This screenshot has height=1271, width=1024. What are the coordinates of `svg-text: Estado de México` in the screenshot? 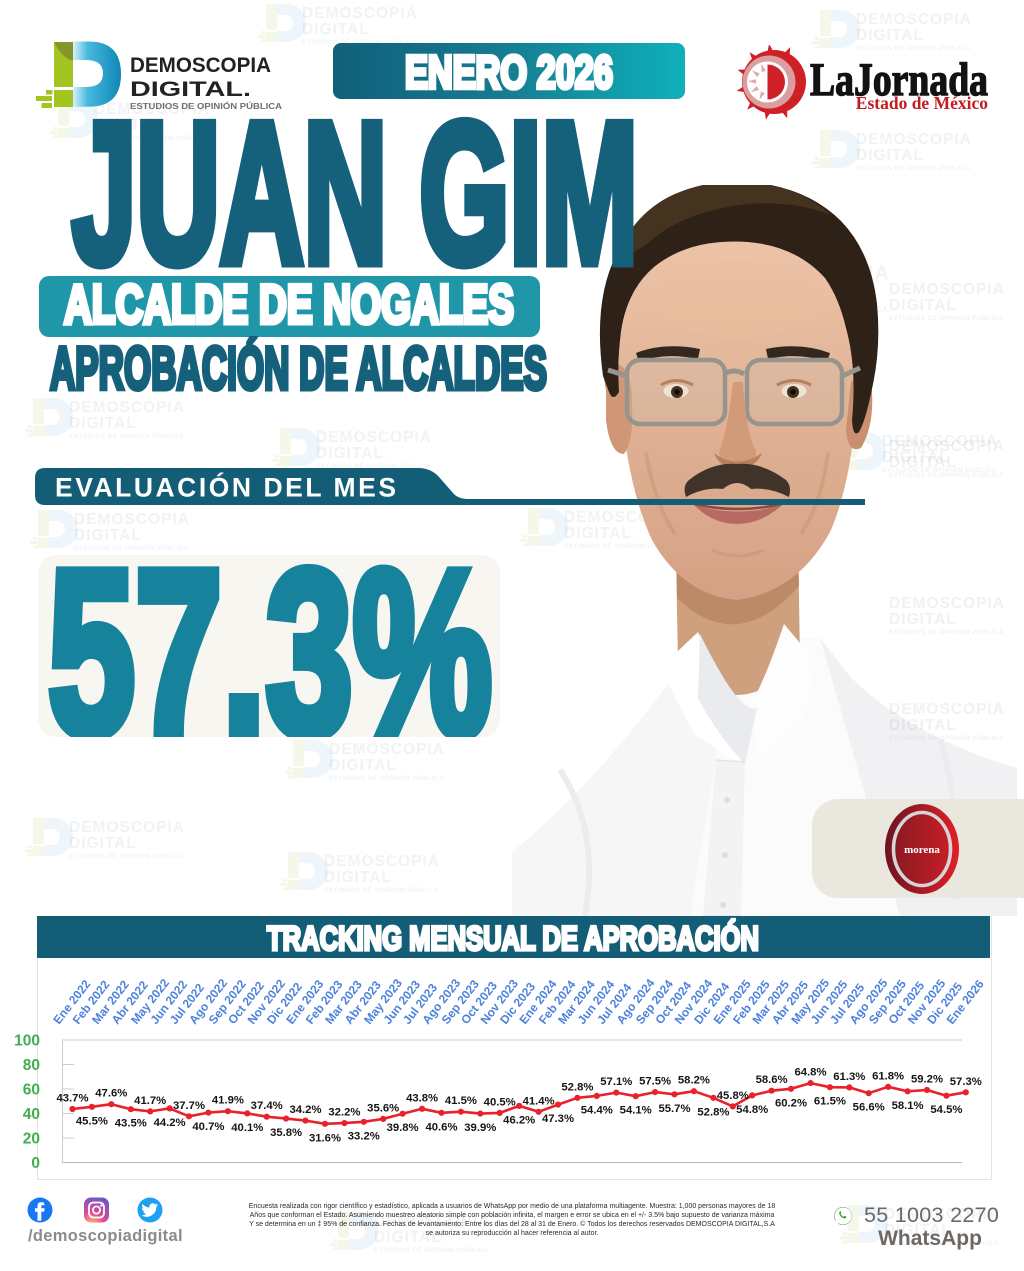 It's located at (922, 103).